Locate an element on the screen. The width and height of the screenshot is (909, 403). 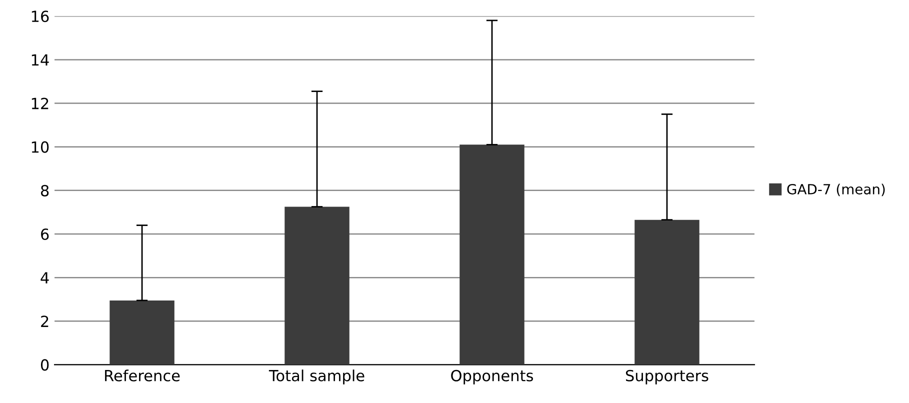
y-tick-label: 16 is located at coordinates (40, 16).